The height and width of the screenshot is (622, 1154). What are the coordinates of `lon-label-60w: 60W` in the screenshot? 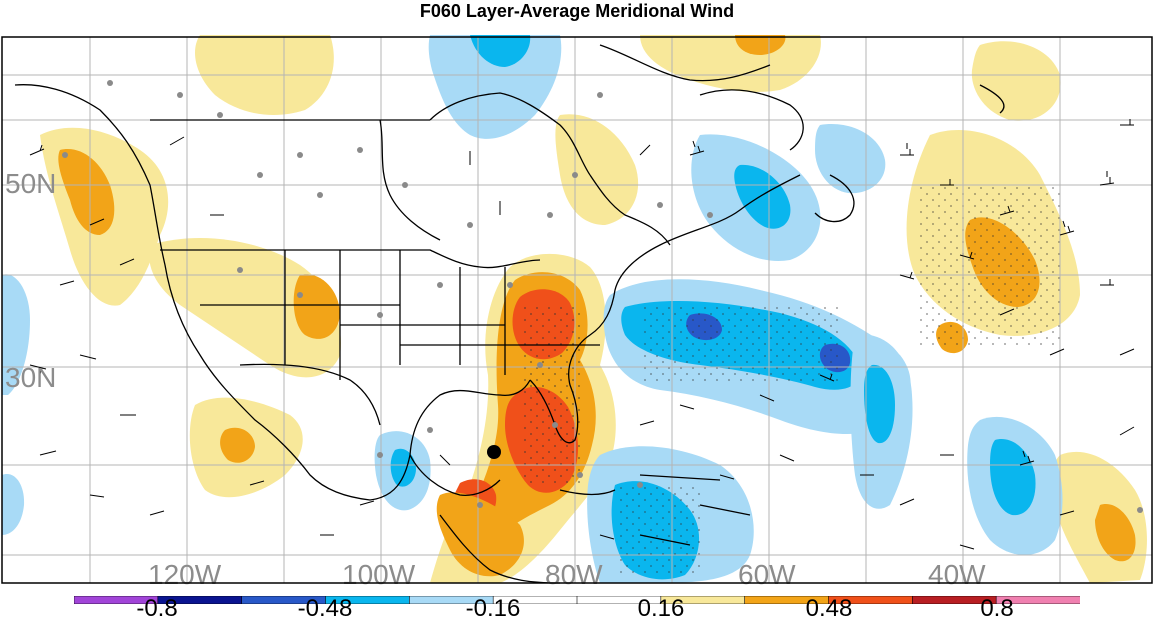 It's located at (767, 572).